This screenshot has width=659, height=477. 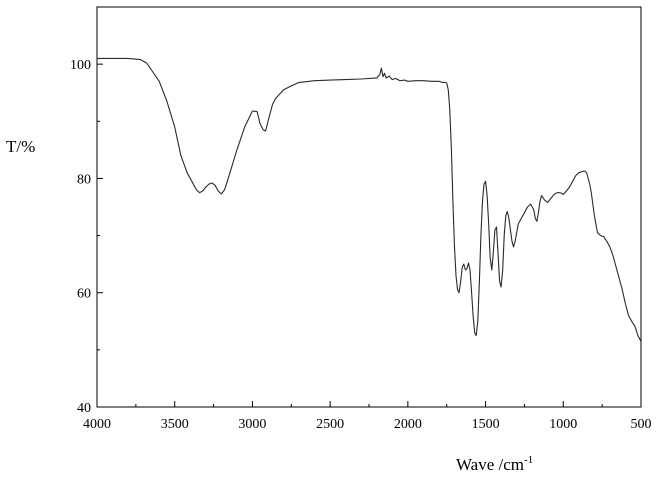 What do you see at coordinates (330, 424) in the screenshot?
I see `x-tick-label: 2500` at bounding box center [330, 424].